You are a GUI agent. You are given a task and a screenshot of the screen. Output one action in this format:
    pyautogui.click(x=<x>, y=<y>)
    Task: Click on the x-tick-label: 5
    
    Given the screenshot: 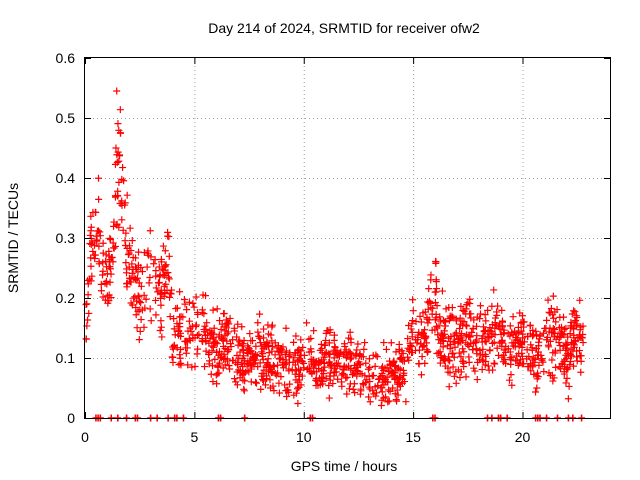 What is the action you would take?
    pyautogui.click(x=194, y=437)
    